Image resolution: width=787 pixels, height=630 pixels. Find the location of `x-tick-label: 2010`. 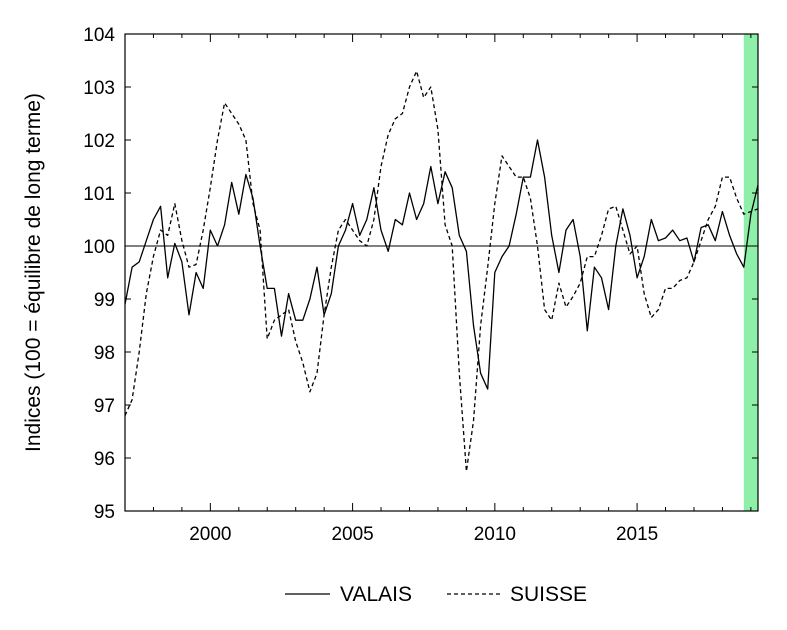

x-tick-label: 2010 is located at coordinates (495, 534).